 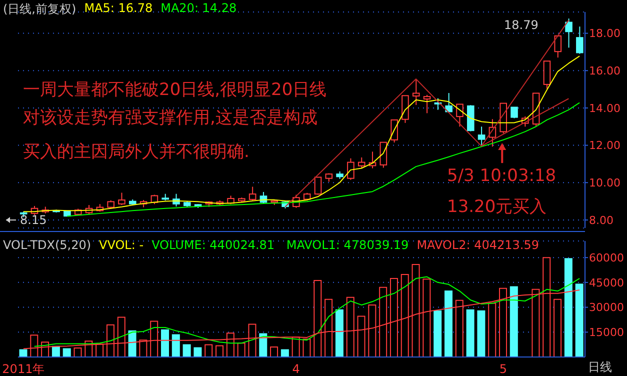 I want to click on y-tick-label: 18.00, so click(x=604, y=33).